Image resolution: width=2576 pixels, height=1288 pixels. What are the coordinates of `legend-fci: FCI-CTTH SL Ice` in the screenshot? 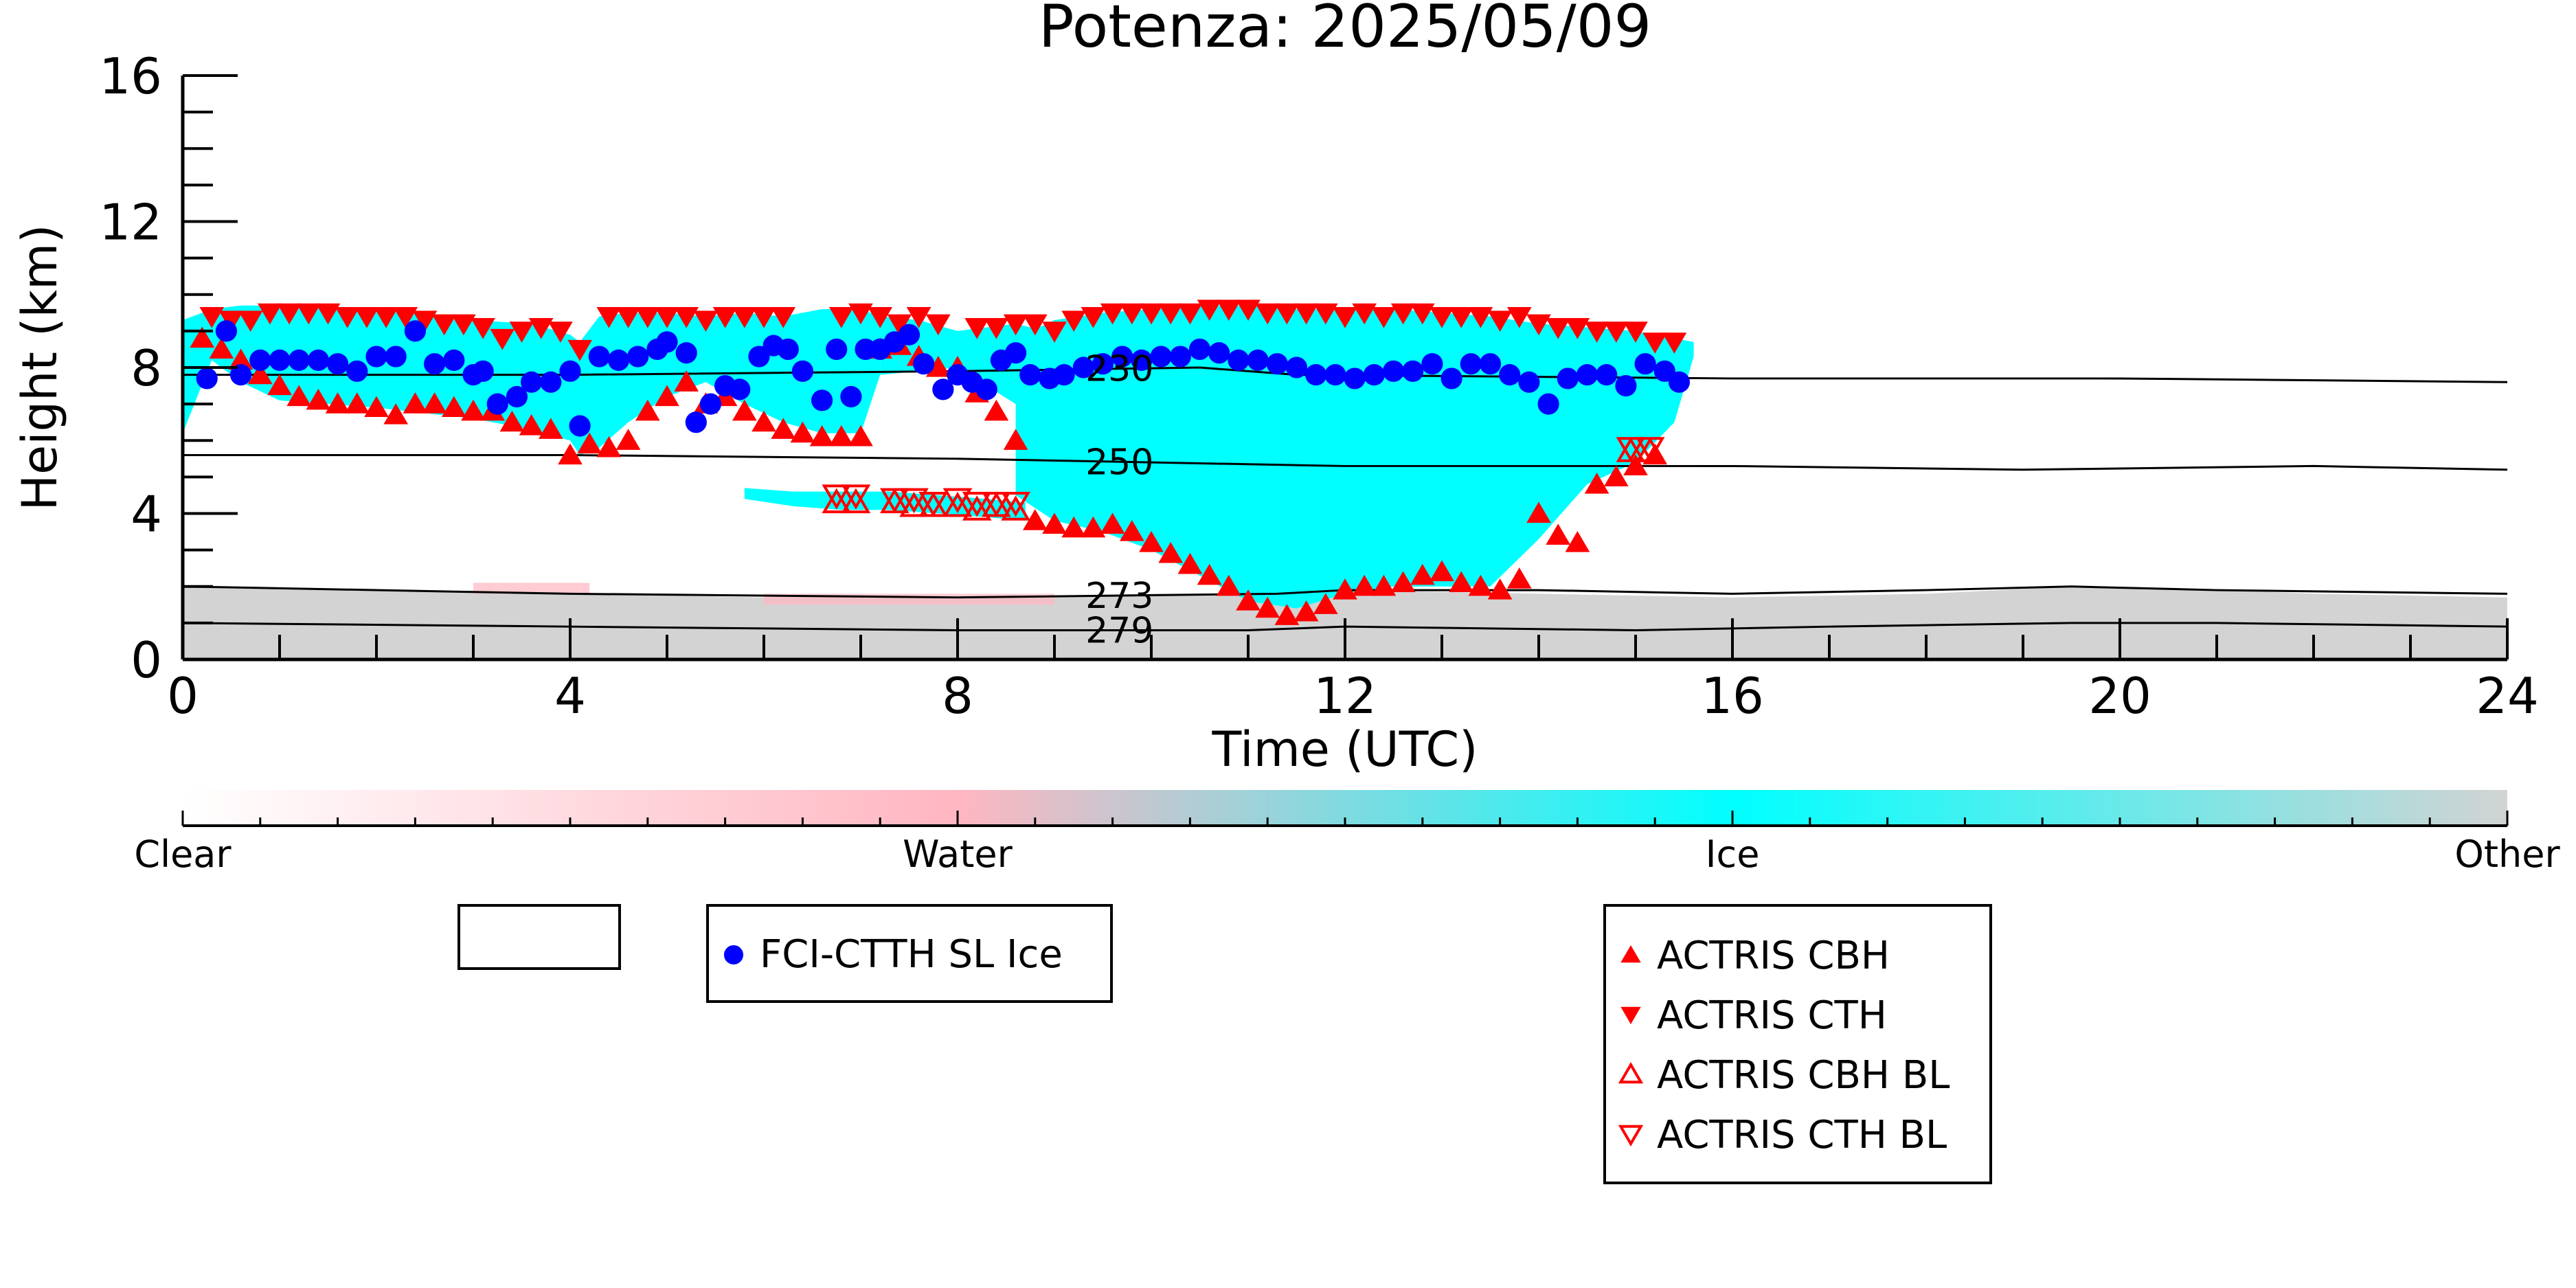 It's located at (909, 953).